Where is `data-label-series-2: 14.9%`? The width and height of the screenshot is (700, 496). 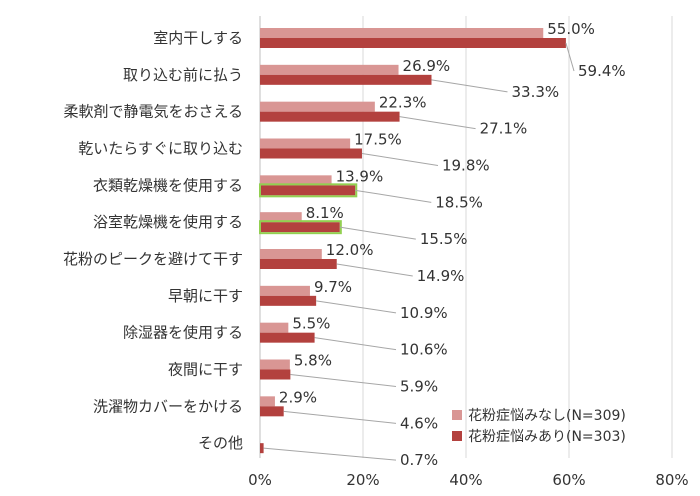
data-label-series-2: 14.9% is located at coordinates (441, 276).